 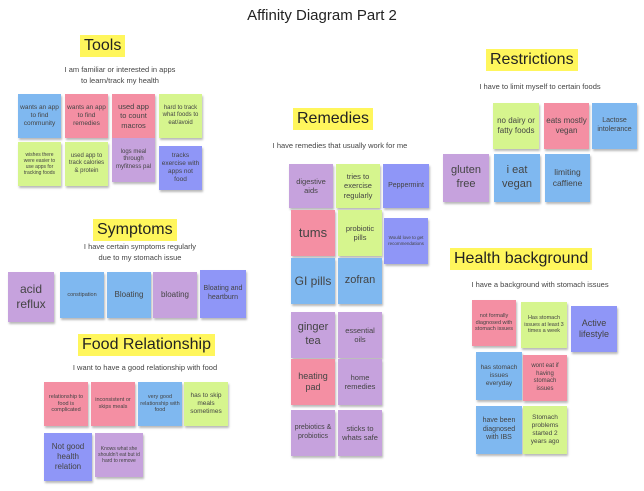 I want to click on sticky-note: very good relationship with food, so click(x=160, y=404).